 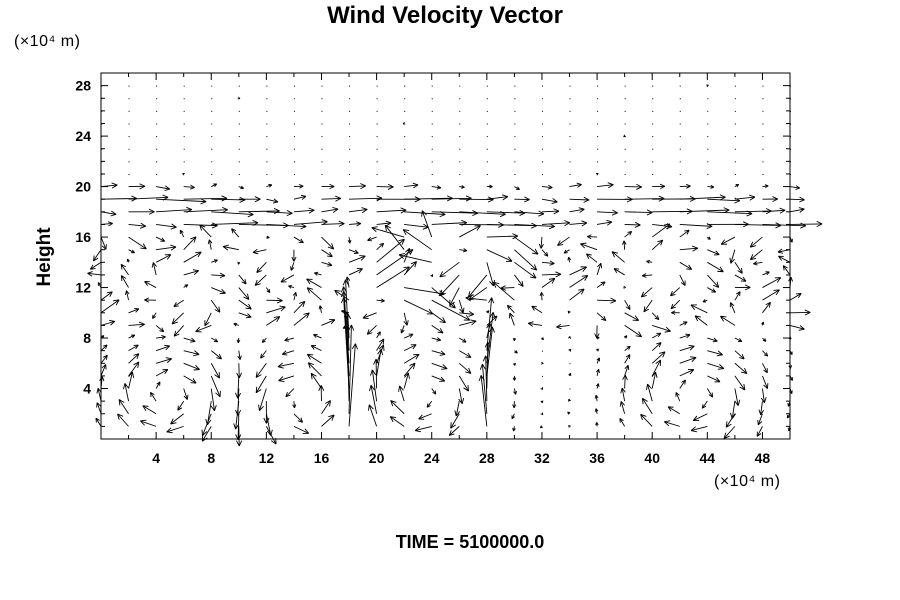 What do you see at coordinates (652, 458) in the screenshot?
I see `x-tick-label: 40` at bounding box center [652, 458].